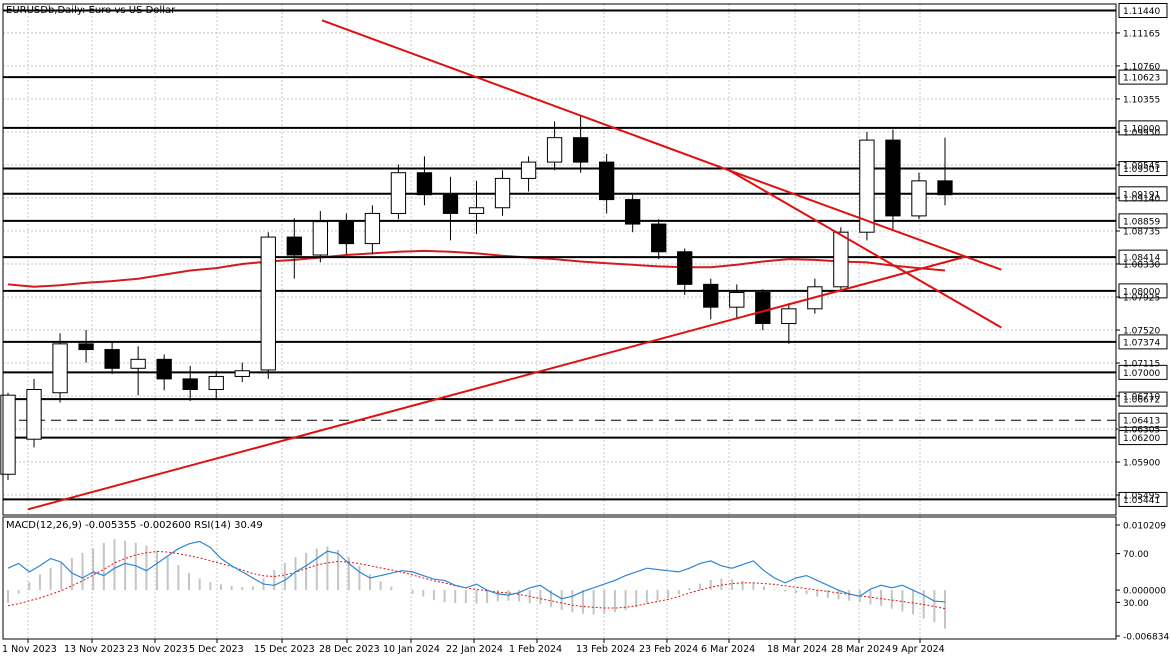 The height and width of the screenshot is (664, 1171). What do you see at coordinates (1144, 527) in the screenshot?
I see `indicator-tick-label: 0.010209` at bounding box center [1144, 527].